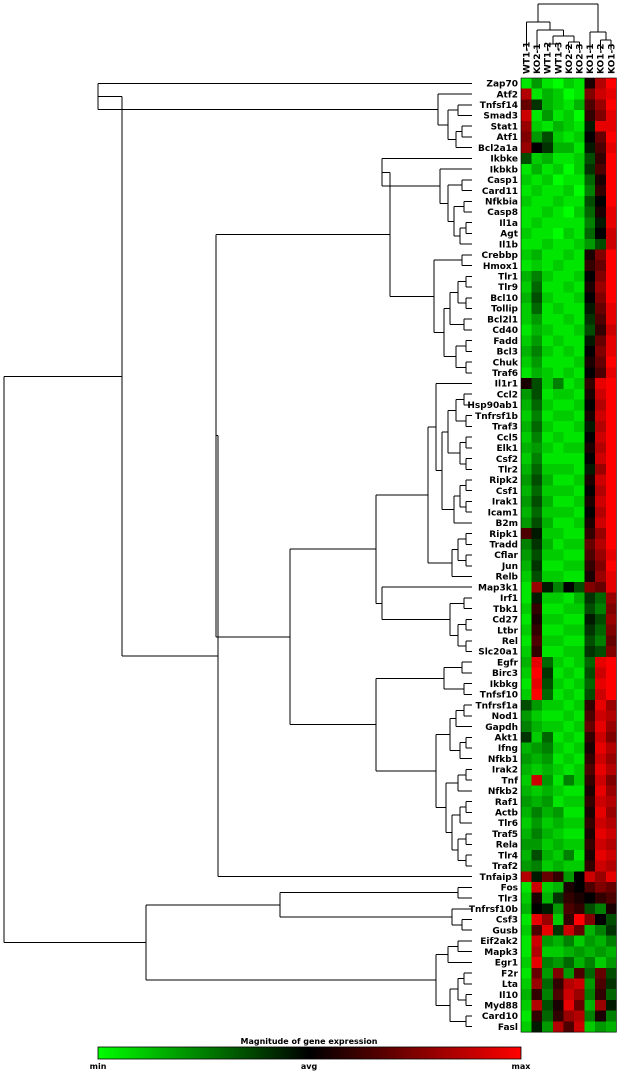 This screenshot has height=1073, width=617. What do you see at coordinates (510, 642) in the screenshot?
I see `gene-label: Rel` at bounding box center [510, 642].